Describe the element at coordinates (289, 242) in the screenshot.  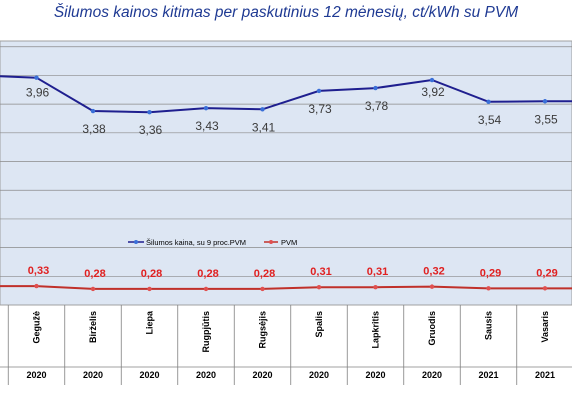
I see `legend-vat-label: PVM` at that location.